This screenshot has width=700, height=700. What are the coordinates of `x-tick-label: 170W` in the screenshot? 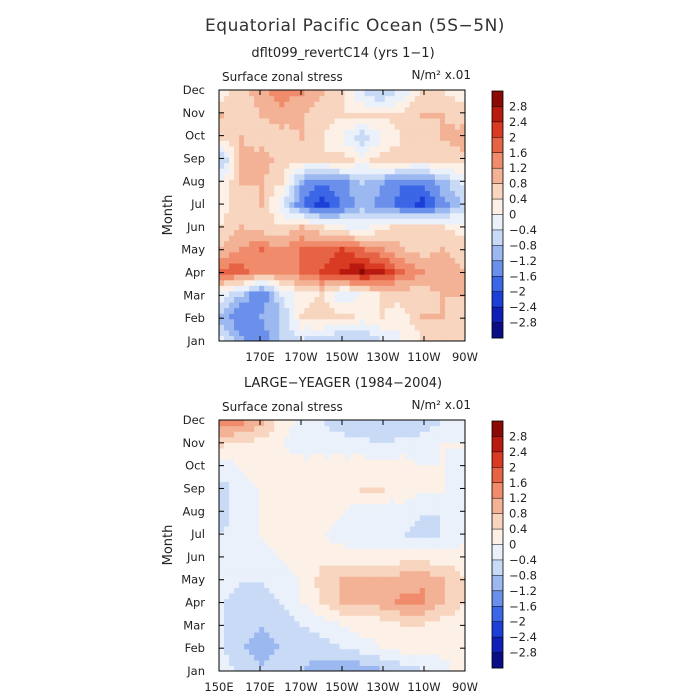 It's located at (300, 687).